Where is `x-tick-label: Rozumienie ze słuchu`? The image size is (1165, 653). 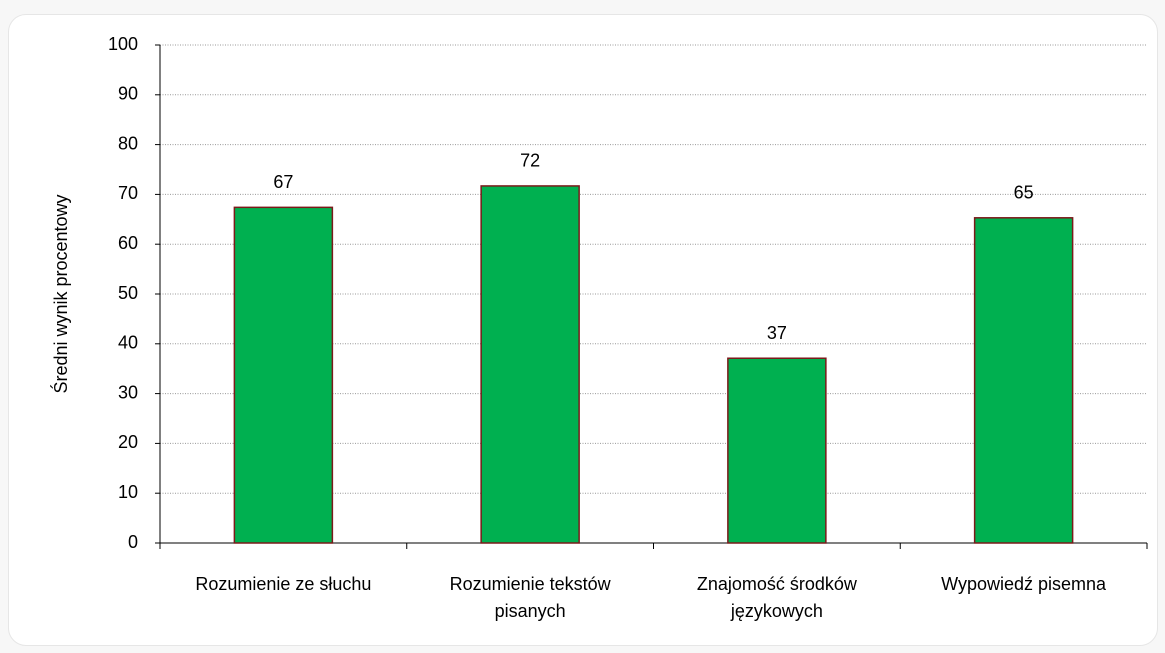 x-tick-label: Rozumienie ze słuchu is located at coordinates (283, 584).